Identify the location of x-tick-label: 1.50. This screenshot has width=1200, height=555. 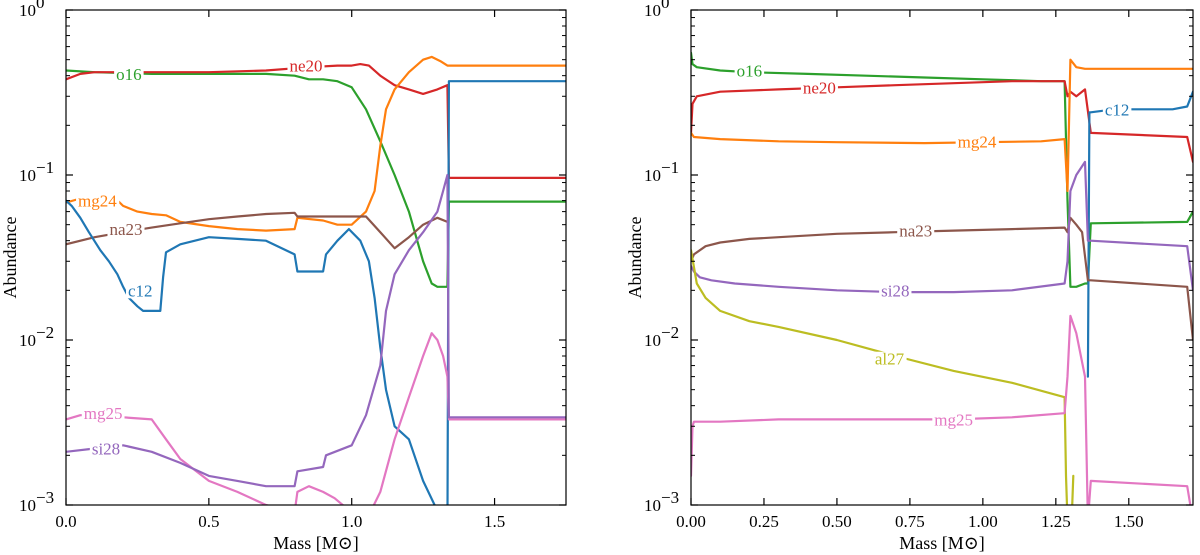
(1129, 521).